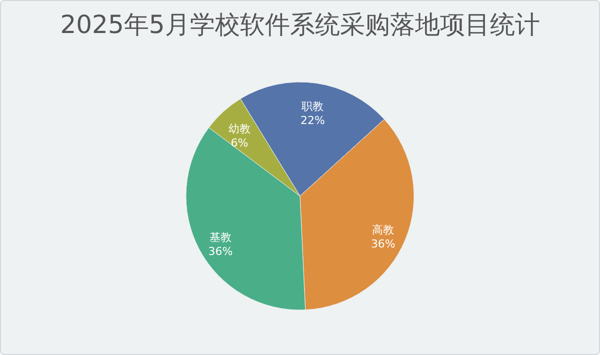 The image size is (600, 355). Describe the element at coordinates (239, 129) in the screenshot. I see `slice-label: 幼教` at that location.